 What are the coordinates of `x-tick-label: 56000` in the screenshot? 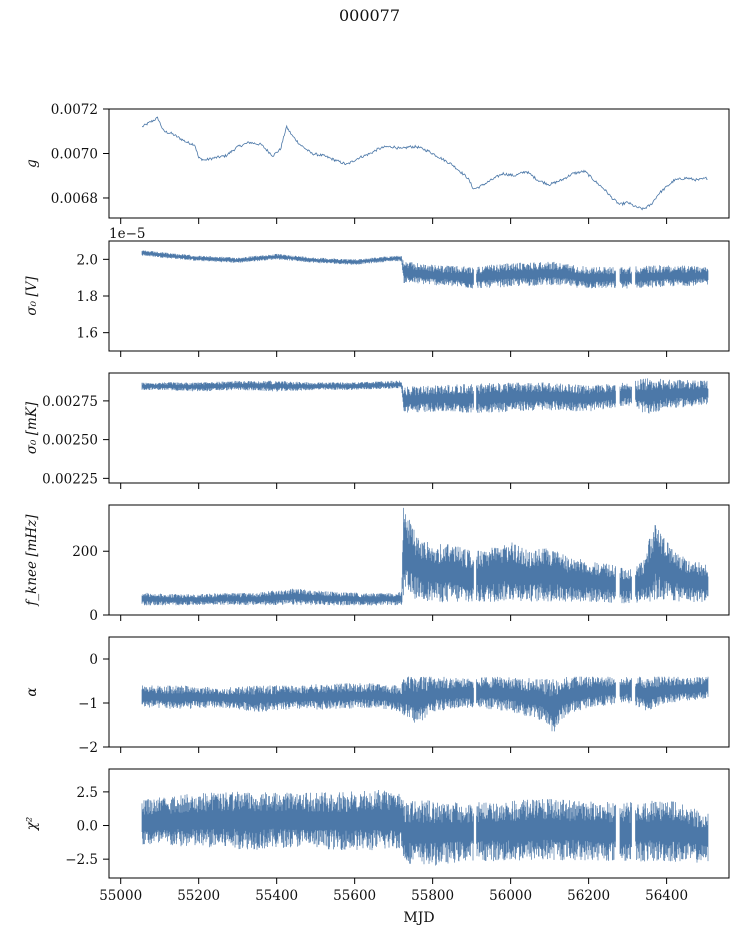 It's located at (510, 896).